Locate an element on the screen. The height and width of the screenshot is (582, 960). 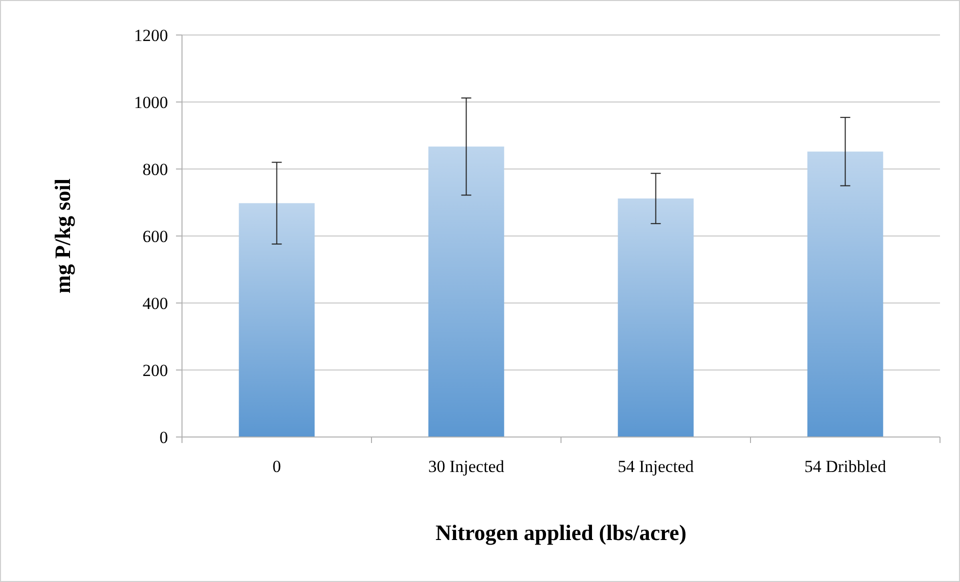
x-tick-label: 54 Dribbled is located at coordinates (845, 466).